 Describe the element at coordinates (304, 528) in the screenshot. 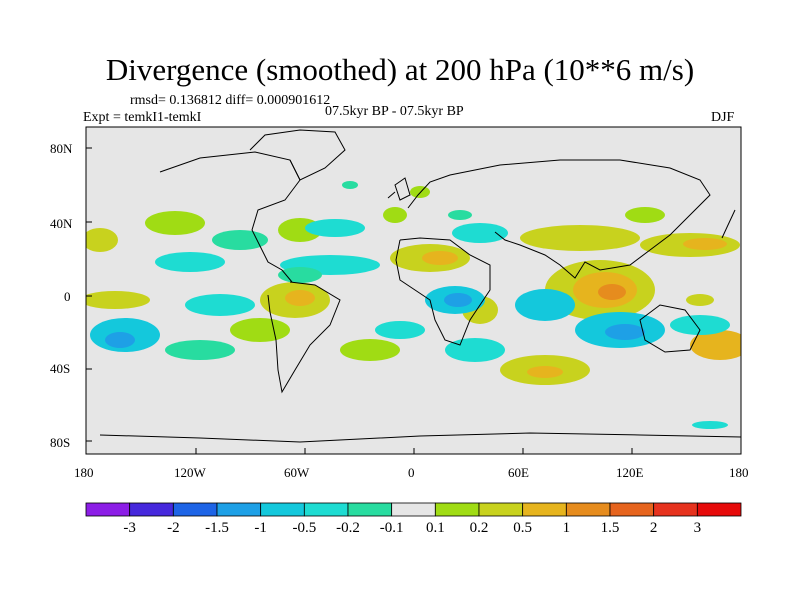

I see `colorbar-label: -0.5` at that location.